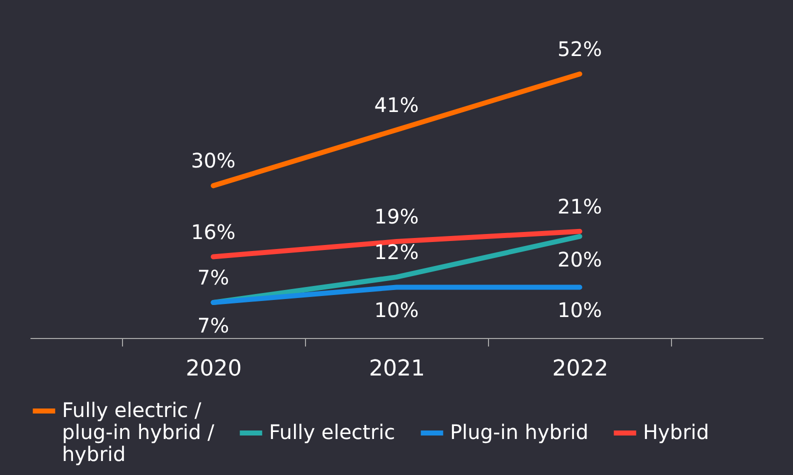 Image resolution: width=793 pixels, height=475 pixels. Describe the element at coordinates (580, 369) in the screenshot. I see `x-tick-label: 2022` at that location.